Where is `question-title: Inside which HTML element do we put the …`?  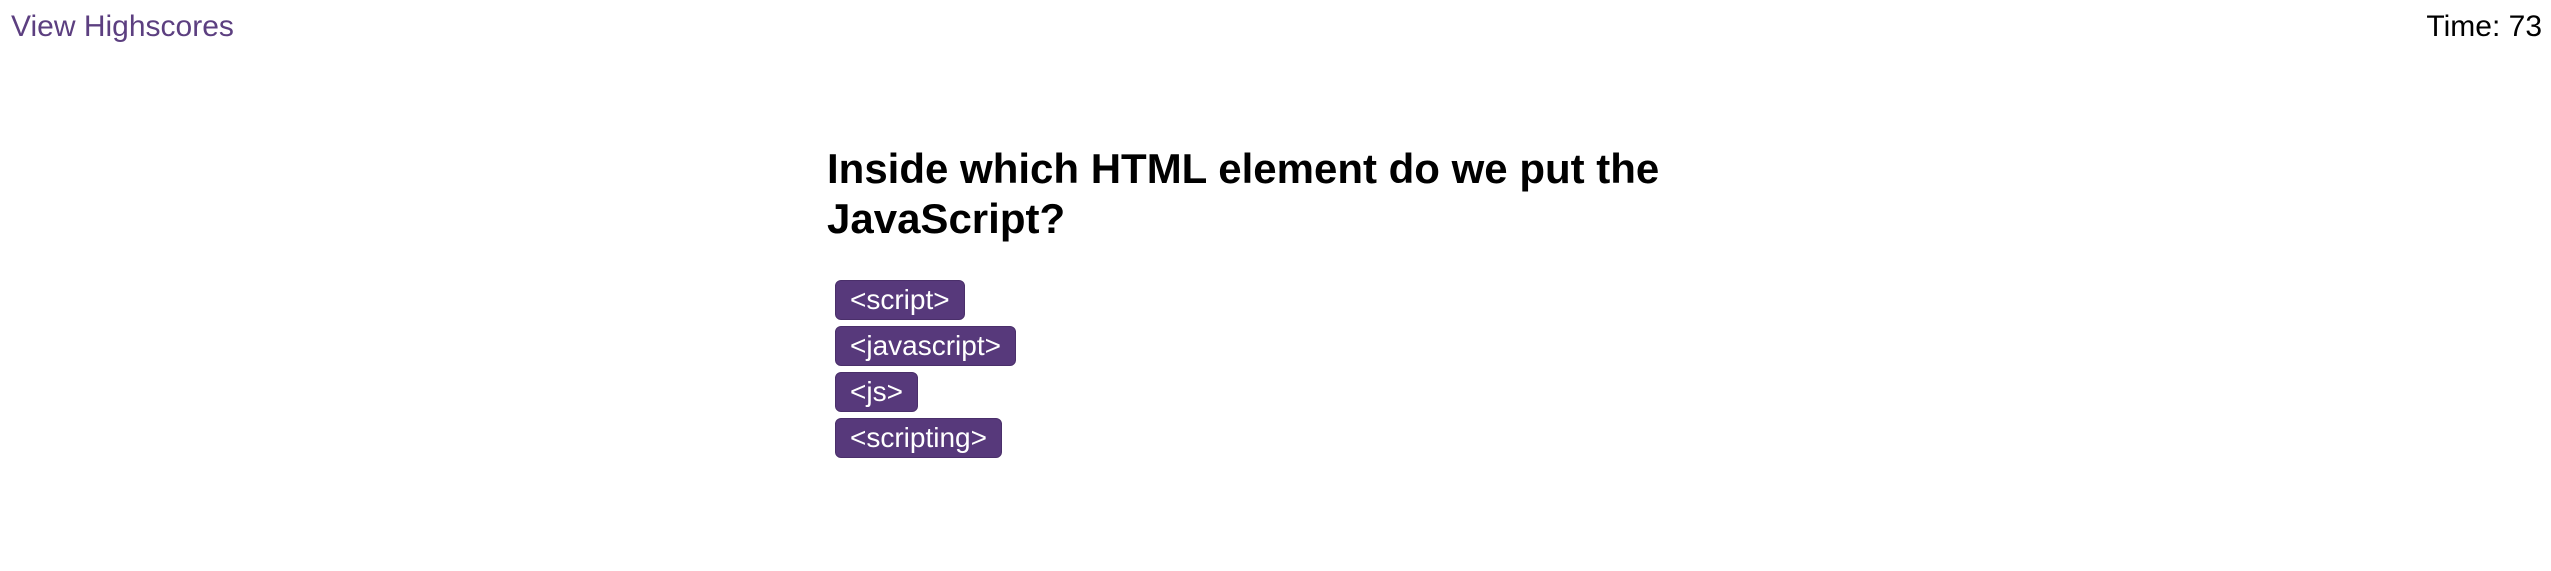
question-title: Inside which HTML element do we put the … is located at coordinates (1243, 193).